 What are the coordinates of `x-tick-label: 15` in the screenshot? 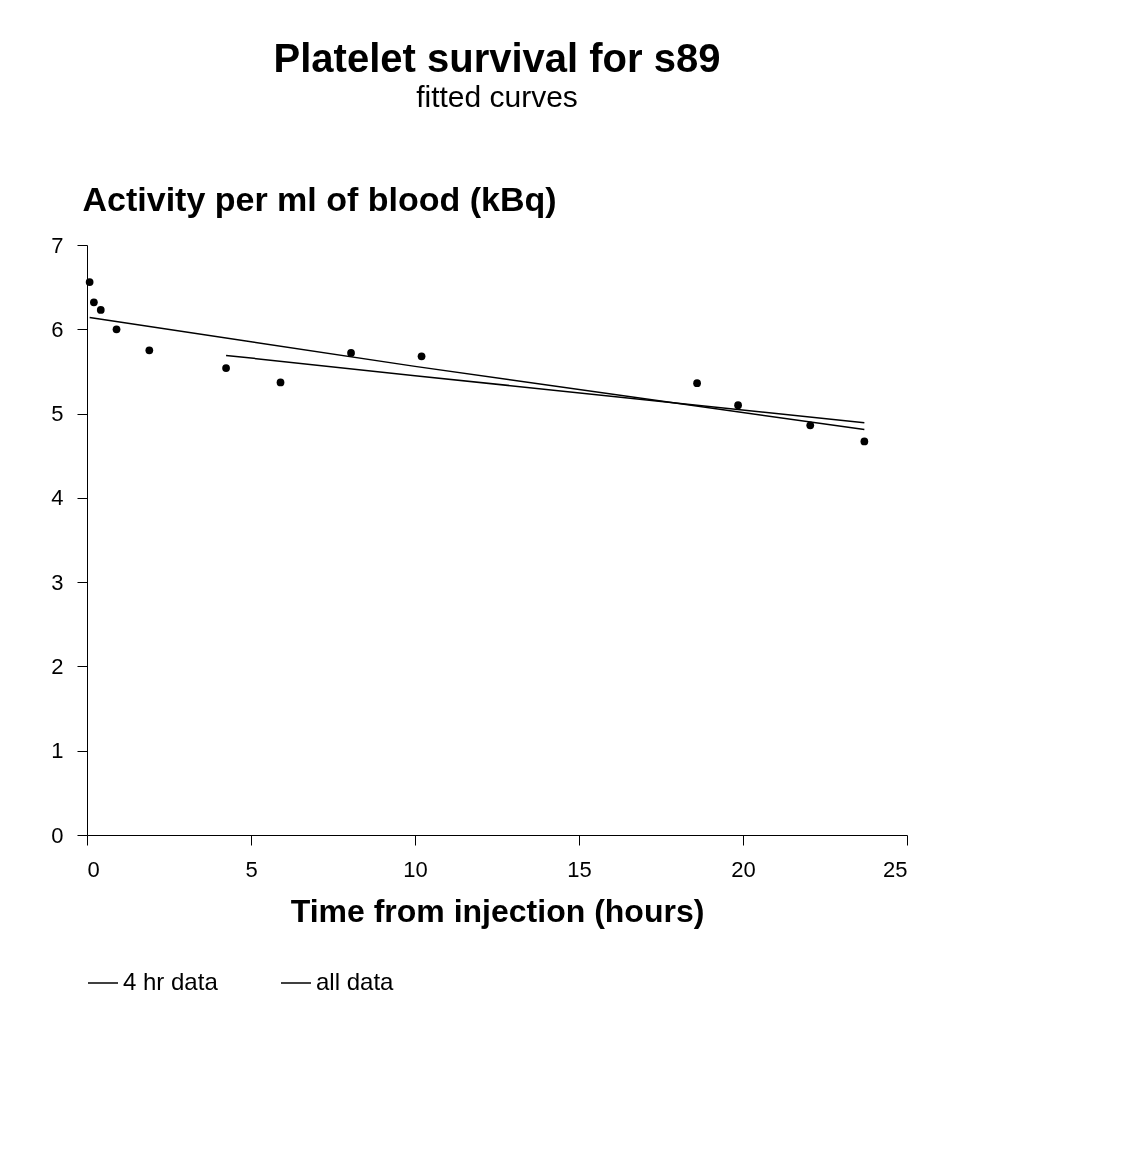 It's located at (579, 869).